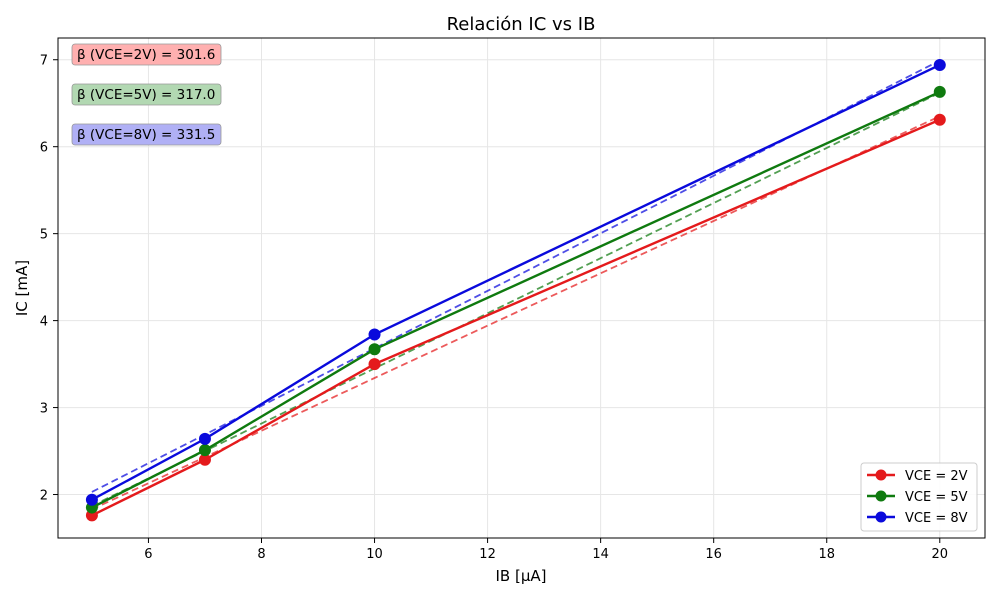 This screenshot has width=1000, height=600. What do you see at coordinates (521, 576) in the screenshot?
I see `x-axis-label: IB [μA]` at bounding box center [521, 576].